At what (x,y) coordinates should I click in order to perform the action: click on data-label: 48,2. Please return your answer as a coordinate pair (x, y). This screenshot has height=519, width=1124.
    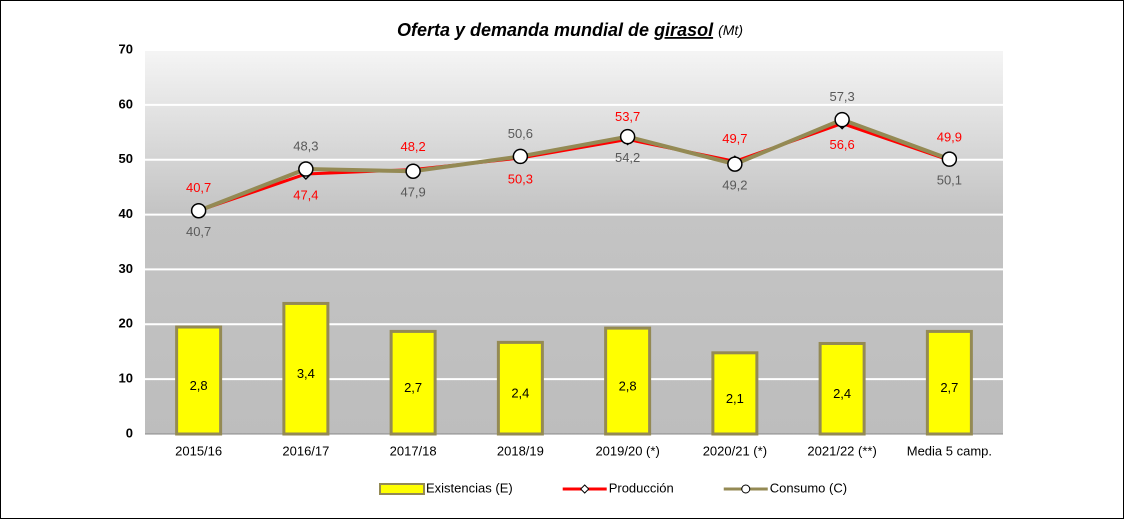
    Looking at the image, I should click on (412, 146).